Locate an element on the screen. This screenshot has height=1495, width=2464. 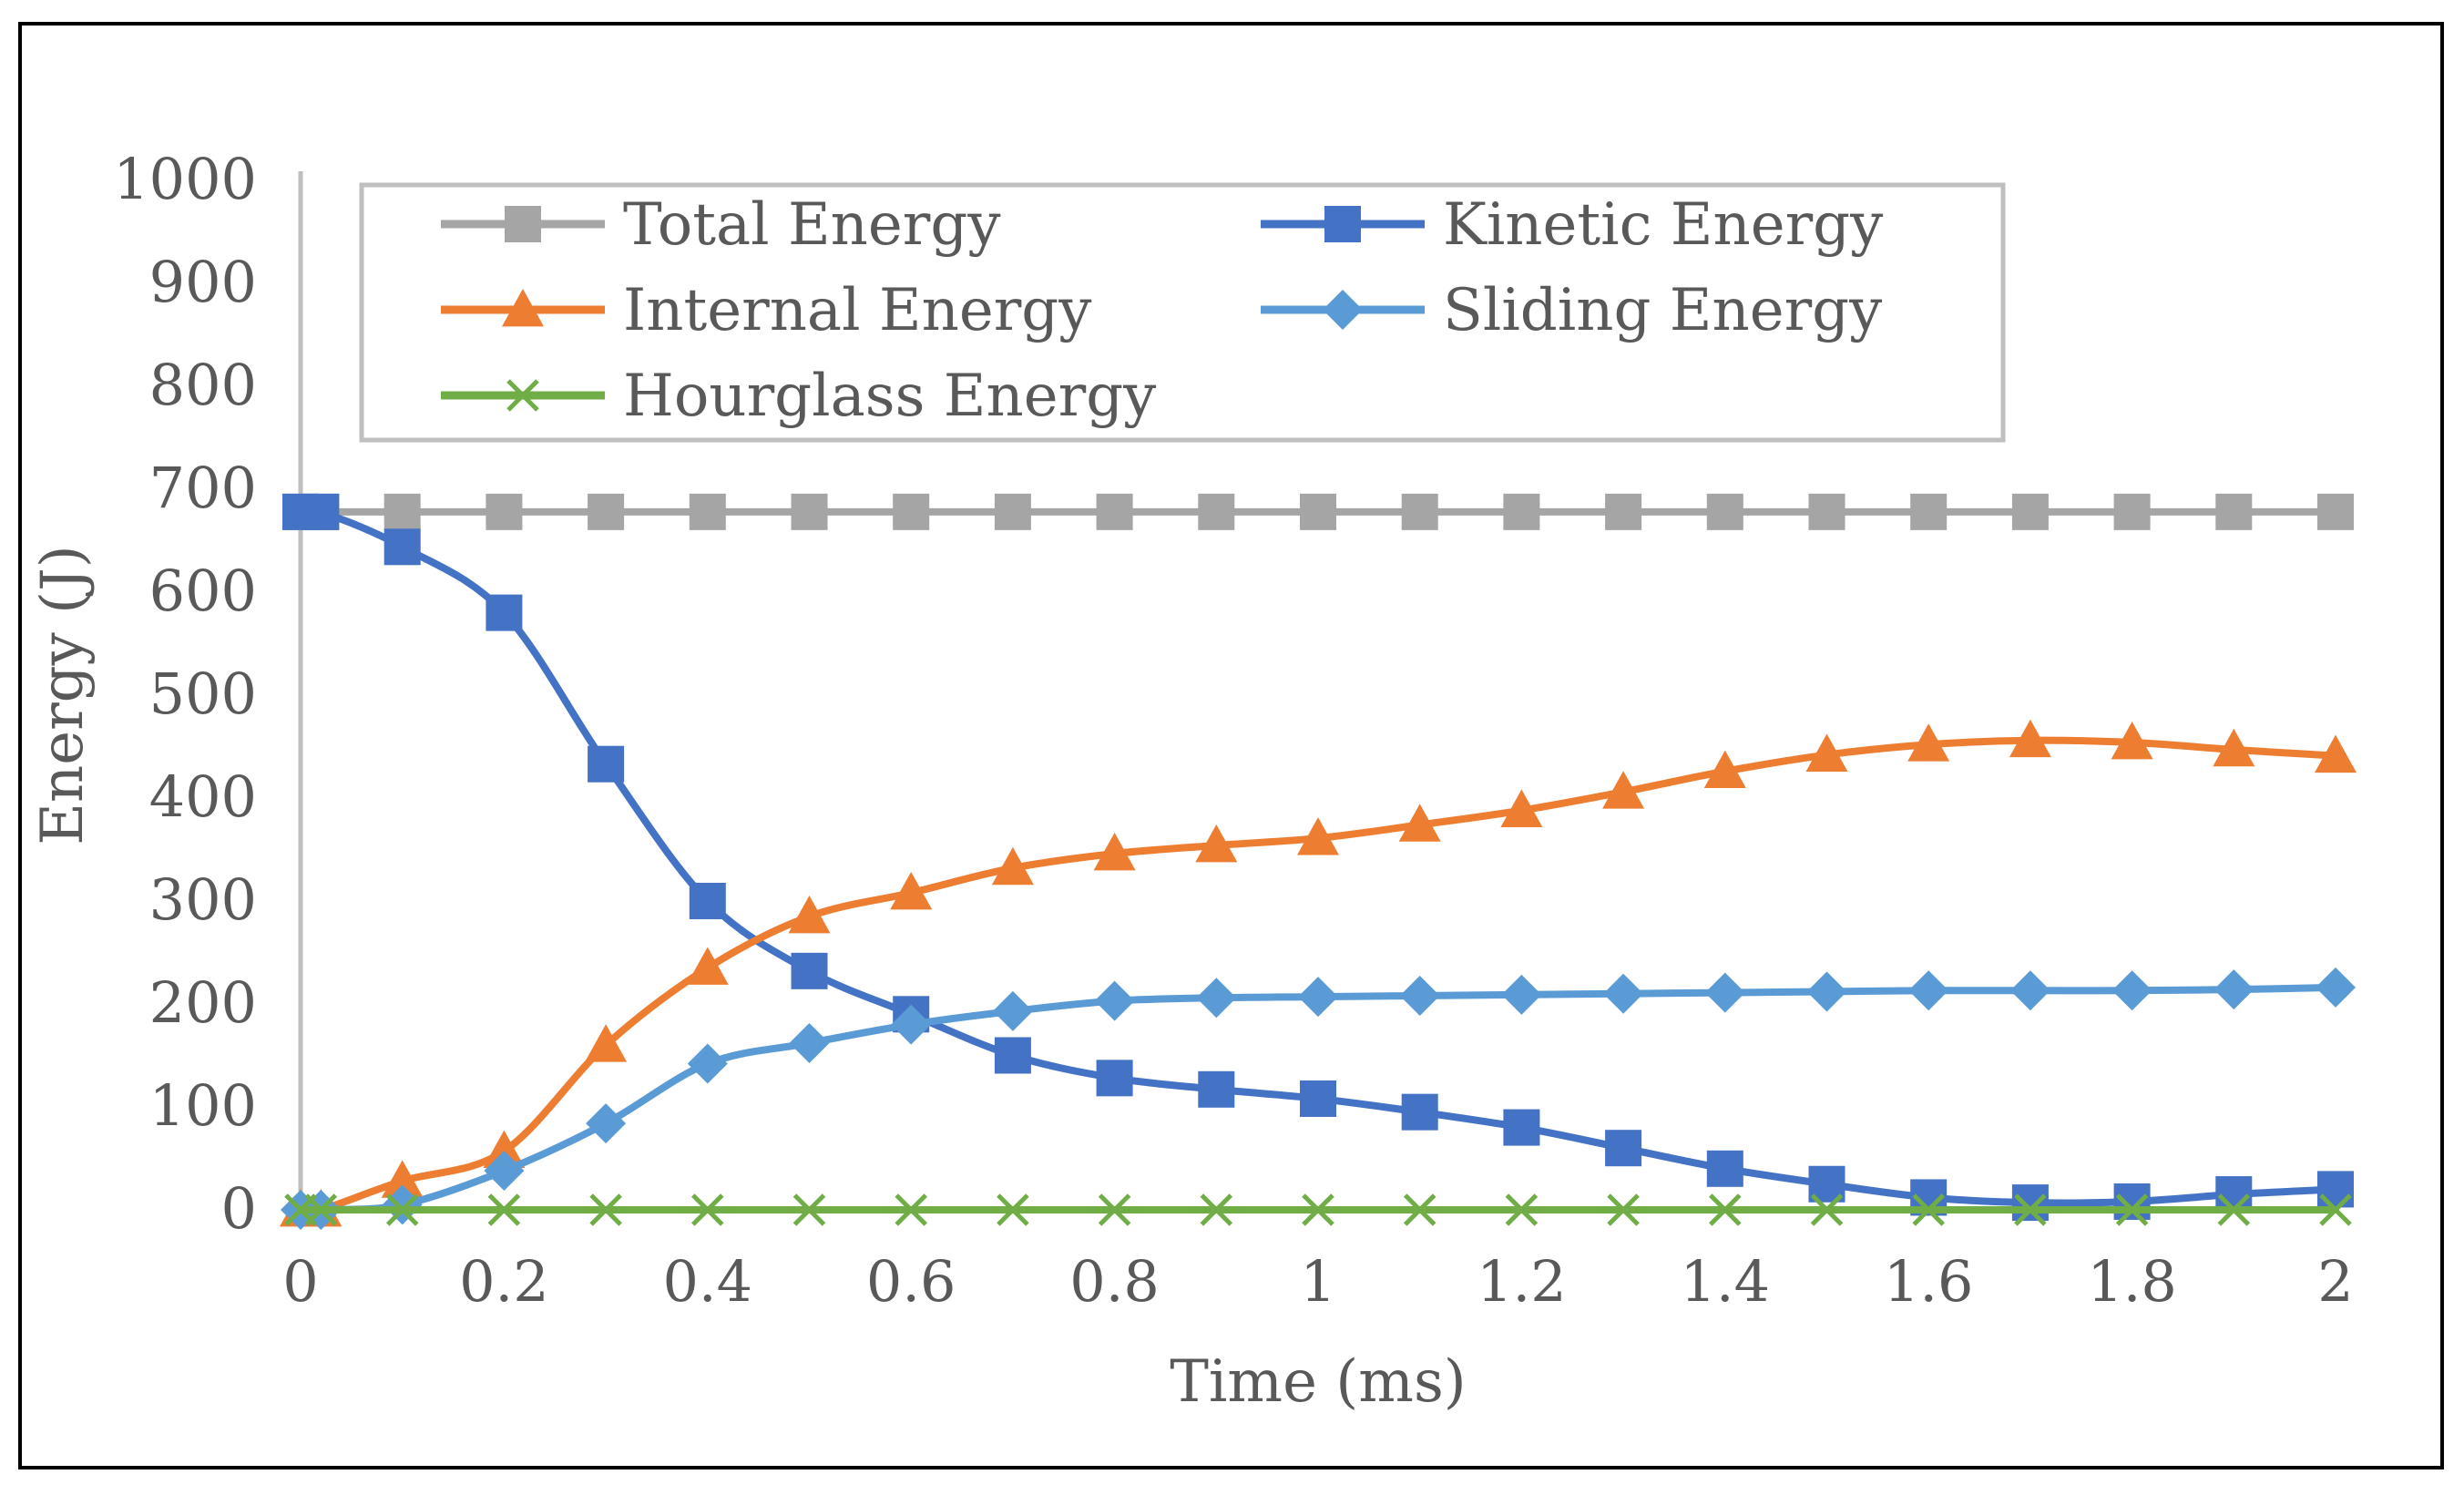
legend-box is located at coordinates (1182, 312).